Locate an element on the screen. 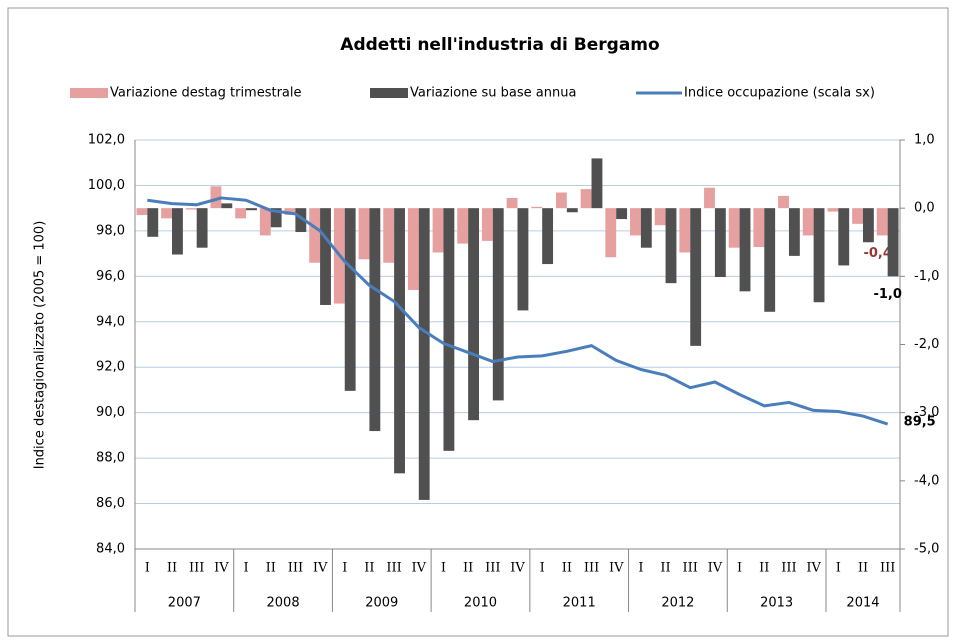 Image resolution: width=957 pixels, height=644 pixels. y-axis-label: Indice destagionalizzato (2005 = 100) is located at coordinates (40, 345).